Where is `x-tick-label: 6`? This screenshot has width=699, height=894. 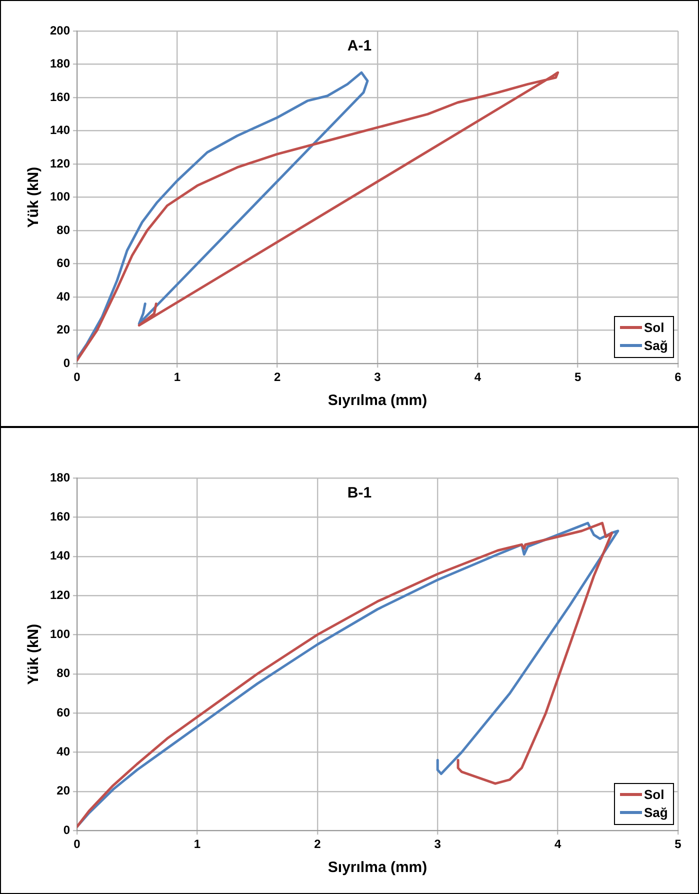
x-tick-label: 6 is located at coordinates (678, 377).